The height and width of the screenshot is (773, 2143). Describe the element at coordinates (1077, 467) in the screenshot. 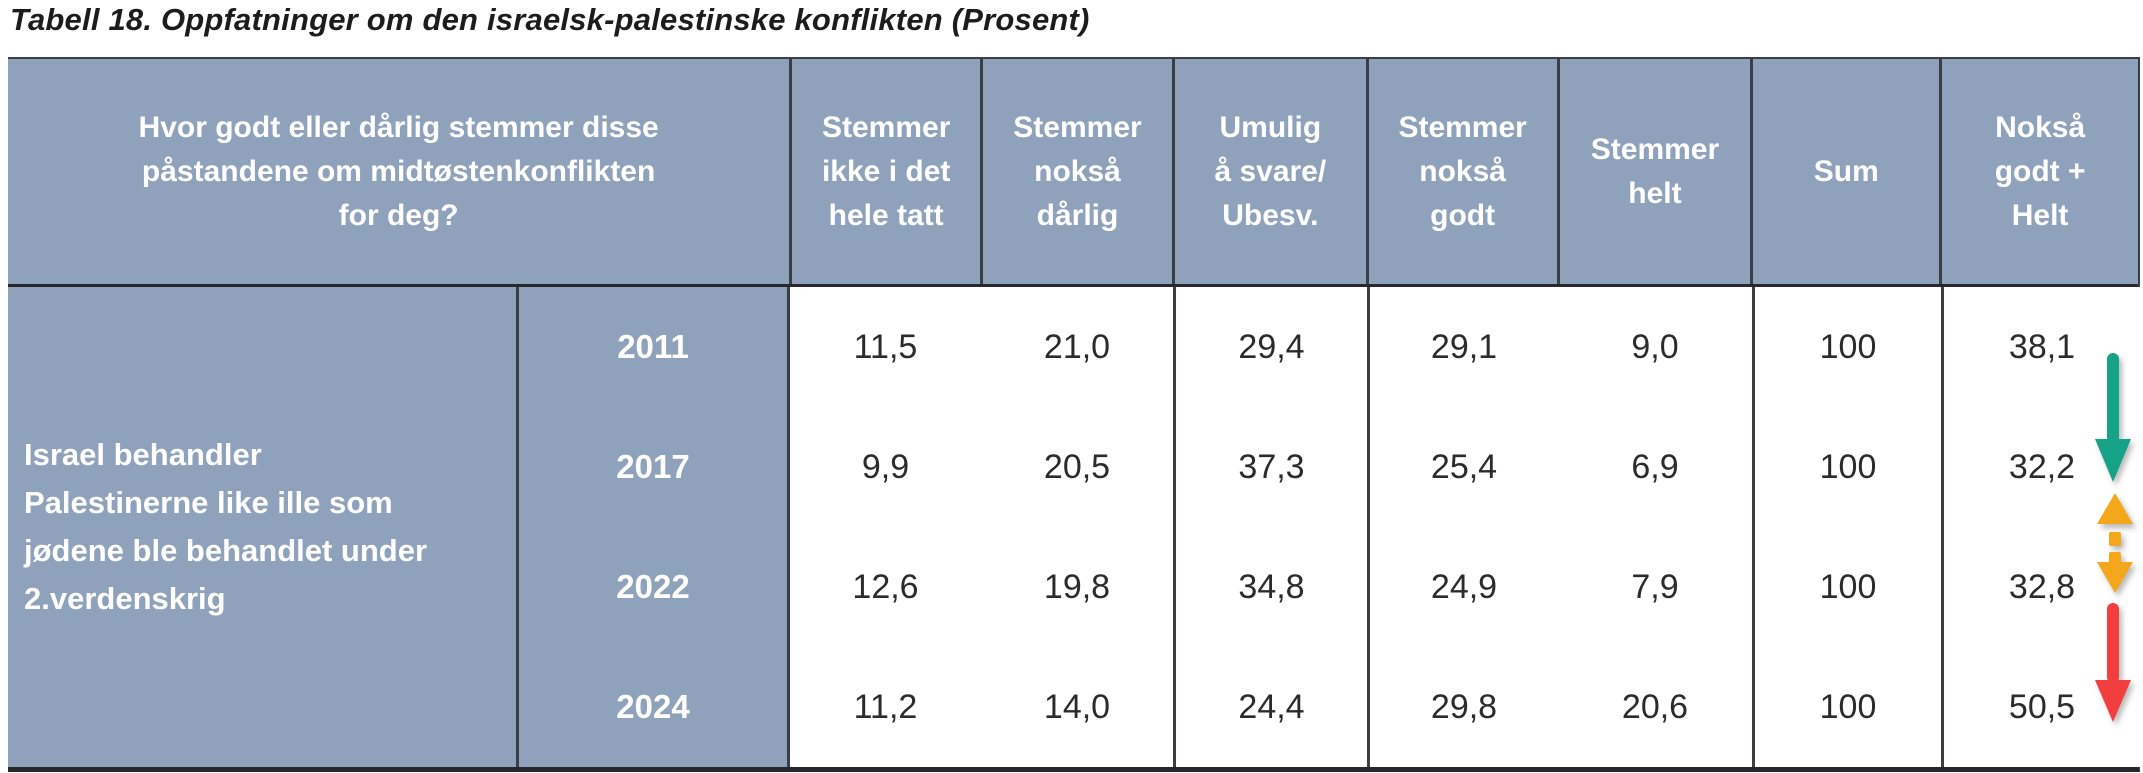

I see `data-cell: 20,5` at that location.